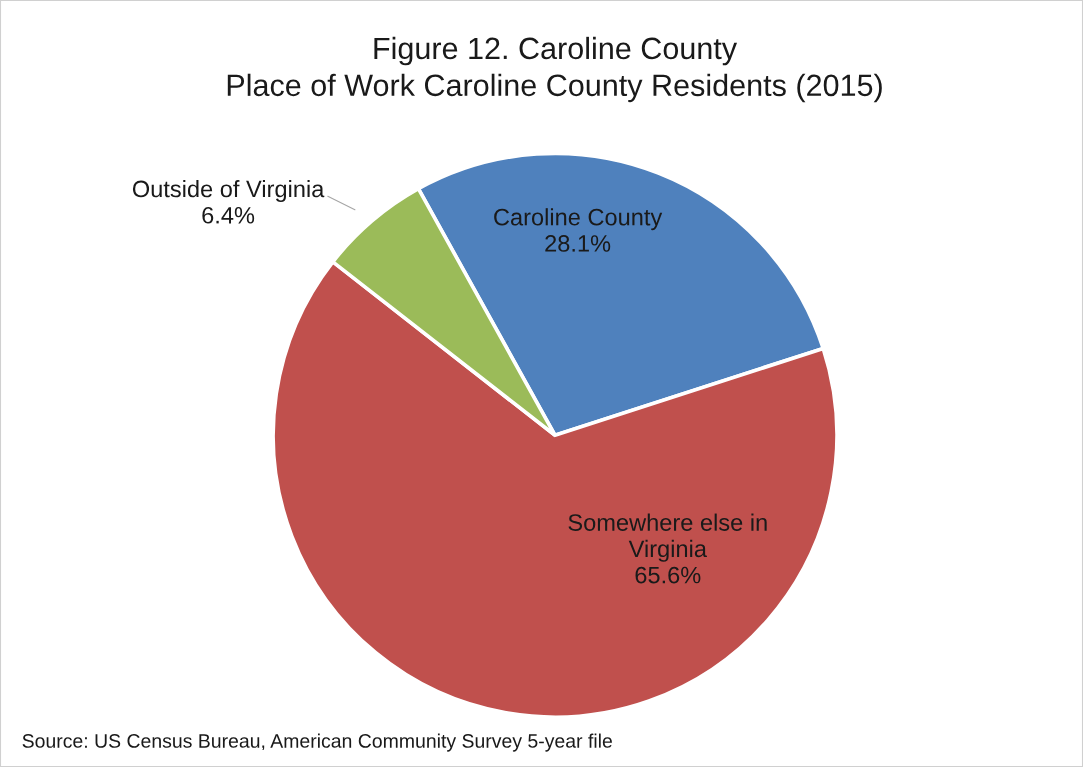 This screenshot has width=1083, height=767. What do you see at coordinates (667, 537) in the screenshot?
I see `slice-label: Somewhere else in Virginia` at bounding box center [667, 537].